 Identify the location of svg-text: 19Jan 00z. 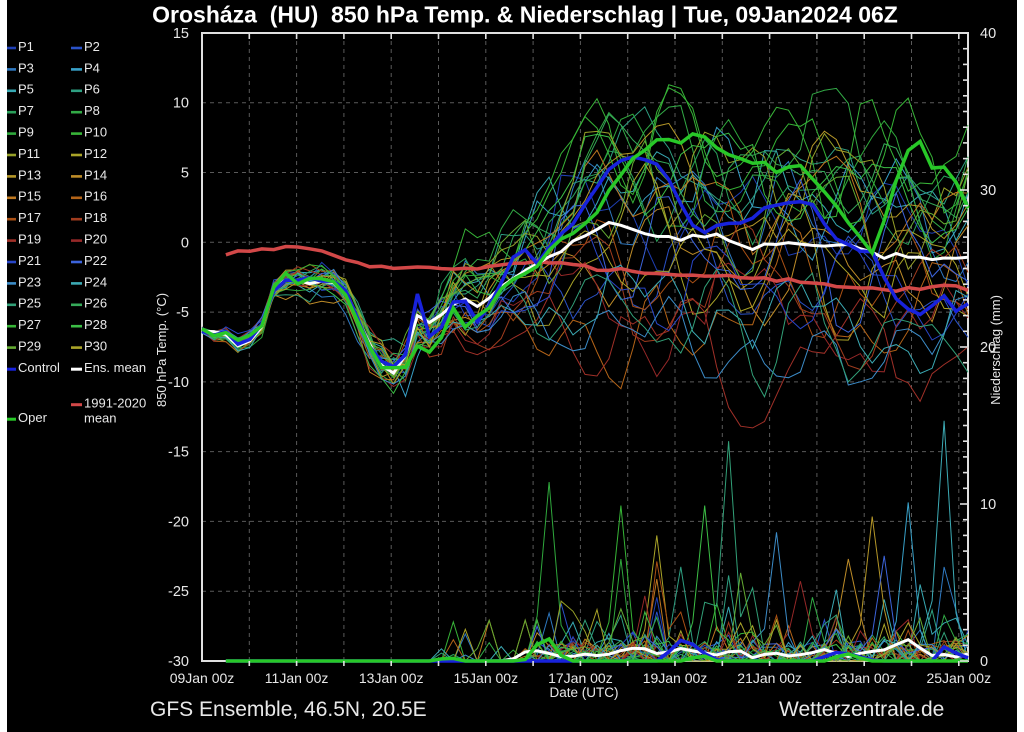
(675, 678).